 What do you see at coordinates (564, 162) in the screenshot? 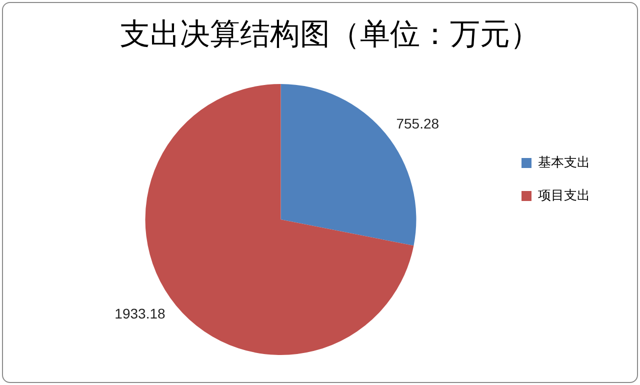
I see `legend-label: 基本支出` at bounding box center [564, 162].